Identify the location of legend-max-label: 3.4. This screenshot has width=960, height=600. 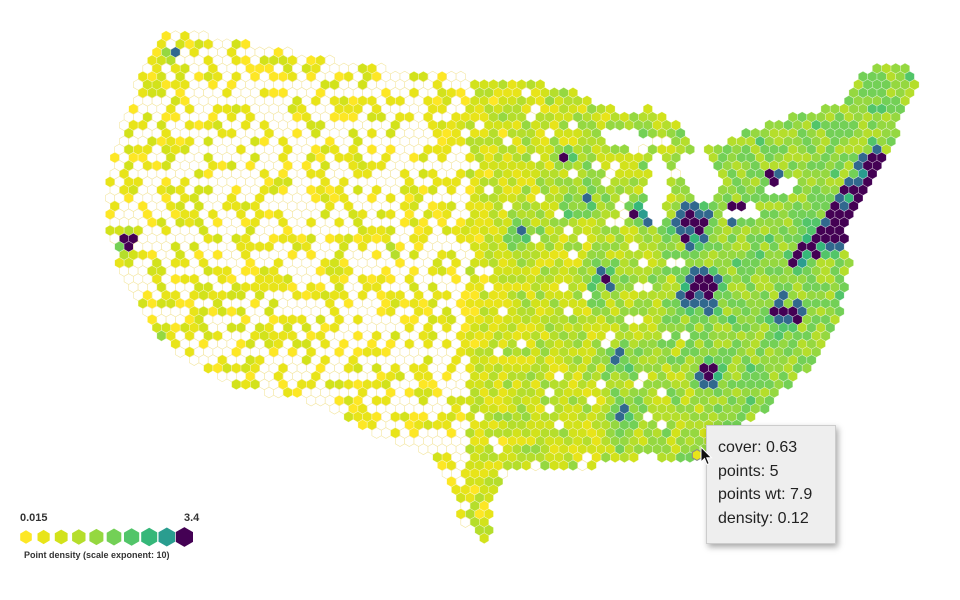
(192, 518).